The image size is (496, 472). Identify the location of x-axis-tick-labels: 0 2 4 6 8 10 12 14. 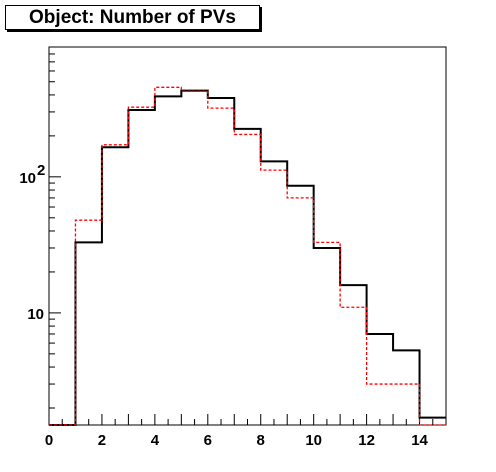
(237, 440).